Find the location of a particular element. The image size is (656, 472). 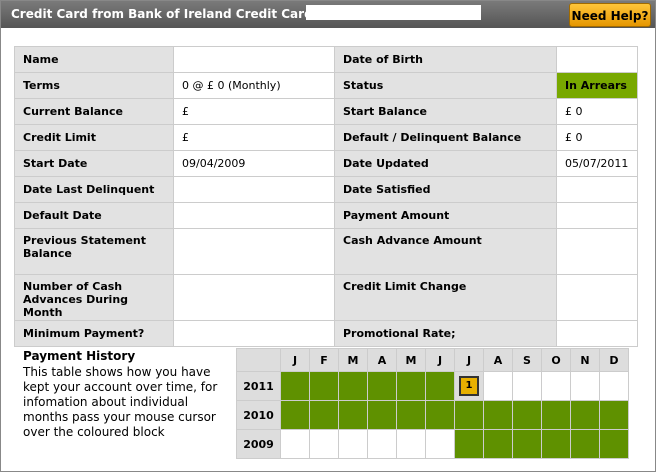

month-label: N is located at coordinates (585, 360).